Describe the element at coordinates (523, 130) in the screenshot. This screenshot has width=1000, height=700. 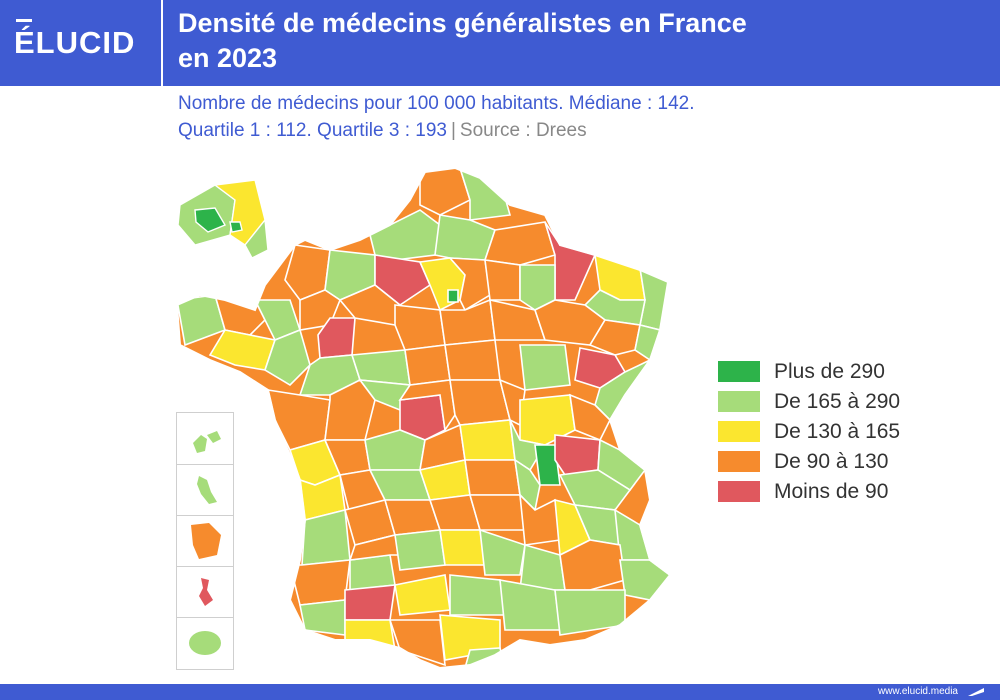
I see `source-text: Source : Drees` at that location.